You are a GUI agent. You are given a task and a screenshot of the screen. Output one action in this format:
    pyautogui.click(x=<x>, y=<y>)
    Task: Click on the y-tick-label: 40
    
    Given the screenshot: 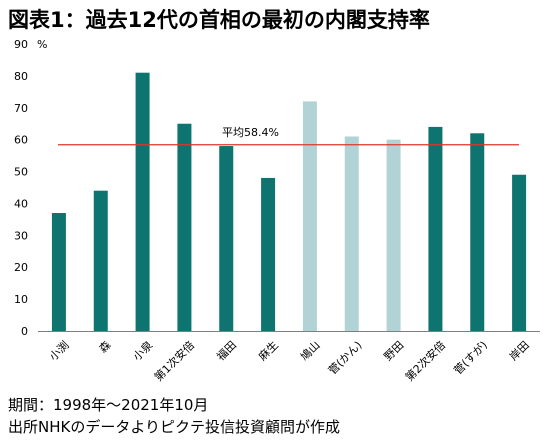 What is the action you would take?
    pyautogui.click(x=21, y=203)
    